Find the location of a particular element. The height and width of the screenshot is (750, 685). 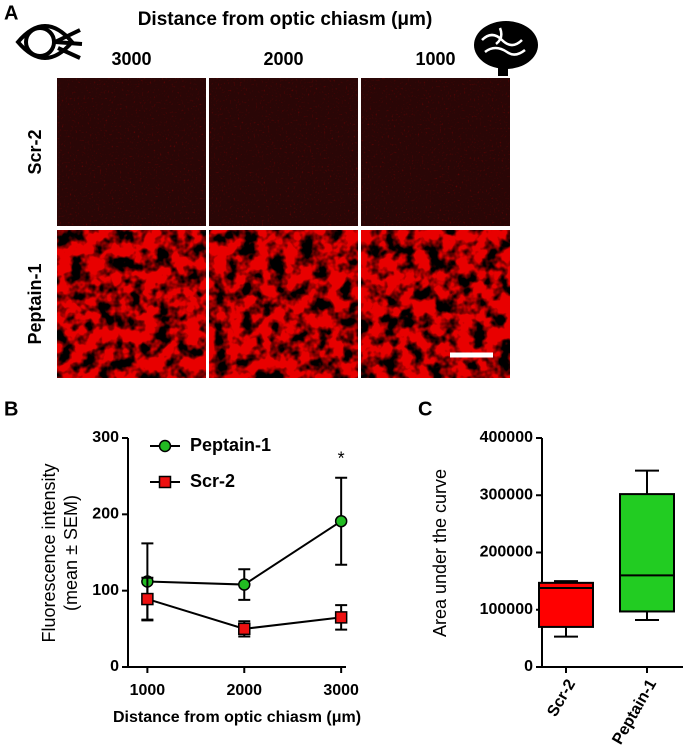

column-label: 3000 is located at coordinates (131, 59).